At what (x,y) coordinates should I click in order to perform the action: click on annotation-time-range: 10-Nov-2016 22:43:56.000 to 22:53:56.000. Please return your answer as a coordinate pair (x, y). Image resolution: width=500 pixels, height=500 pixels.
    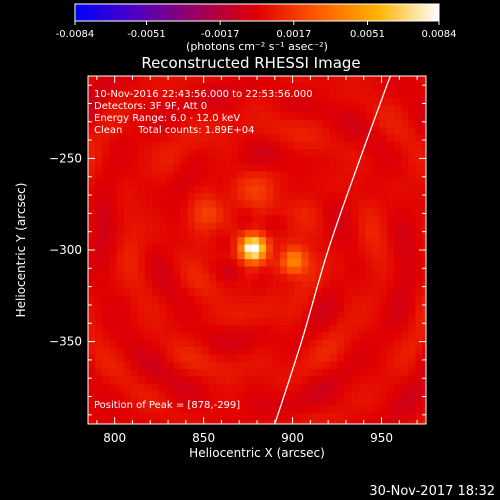
    Looking at the image, I should click on (203, 94).